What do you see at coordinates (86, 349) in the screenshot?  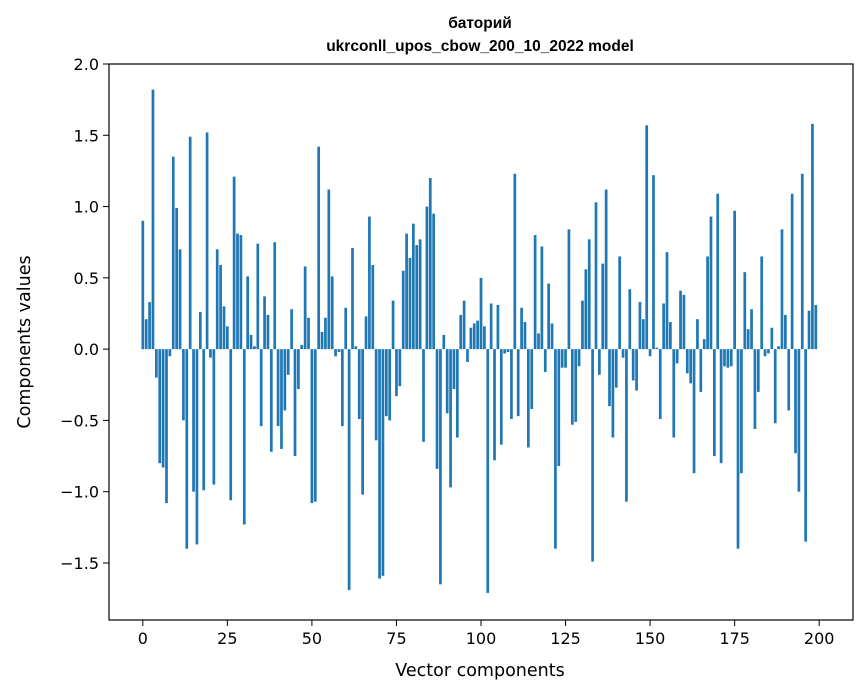 I see `y-tick-label-3: 0.0` at bounding box center [86, 349].